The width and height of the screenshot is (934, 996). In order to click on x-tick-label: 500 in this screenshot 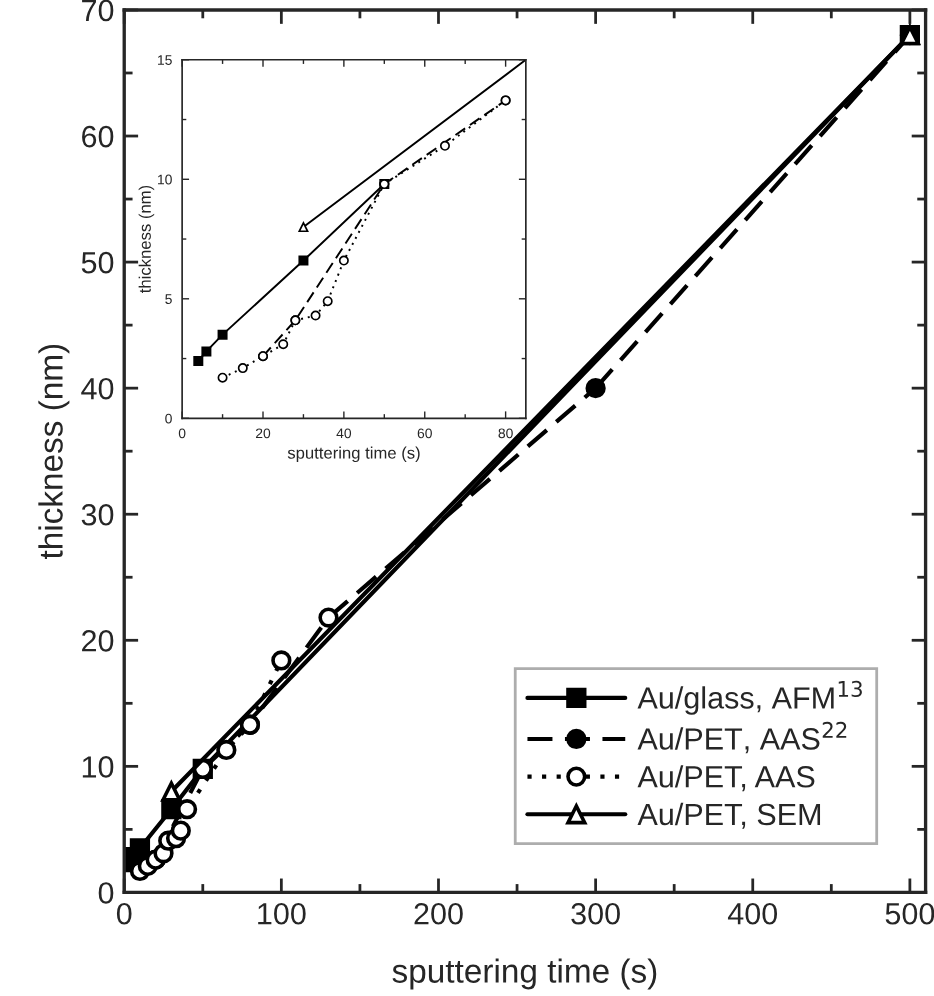, I will do `click(909, 913)`.